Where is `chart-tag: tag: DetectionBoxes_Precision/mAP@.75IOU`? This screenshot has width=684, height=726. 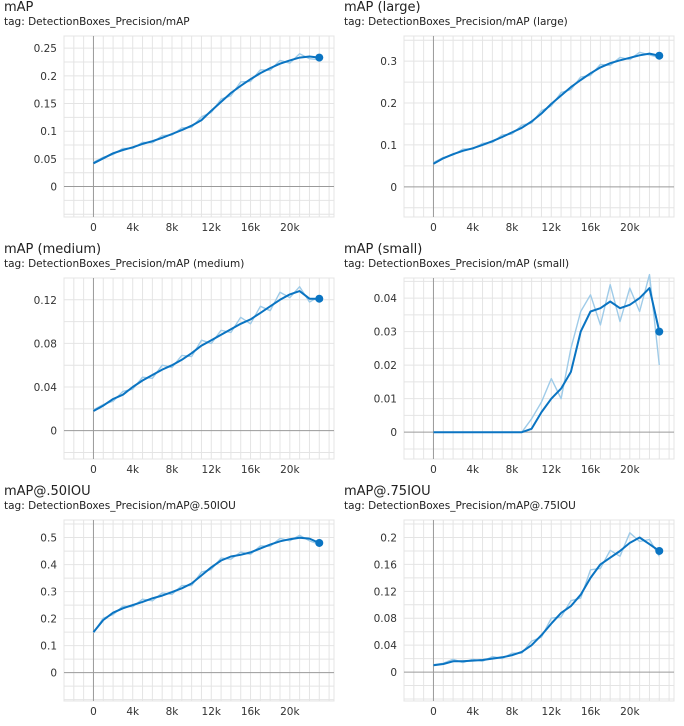
chart-tag: tag: DetectionBoxes_Precision/mAP@.75IOU is located at coordinates (460, 506).